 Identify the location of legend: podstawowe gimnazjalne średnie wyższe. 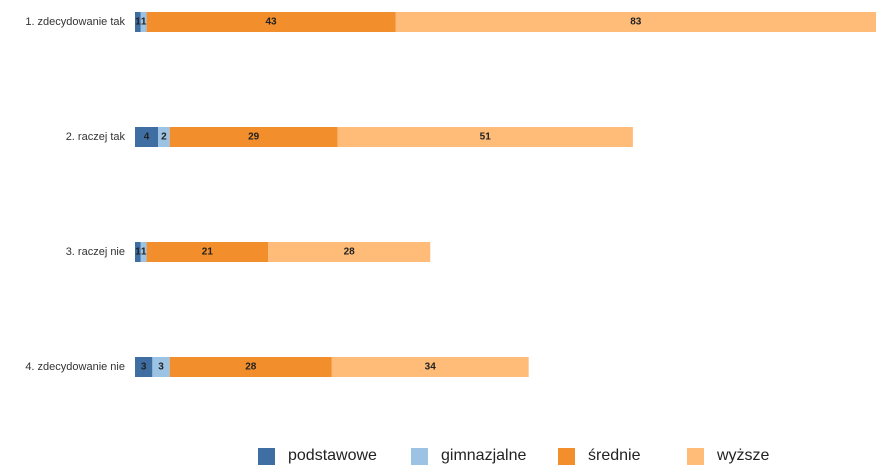
(439, 456).